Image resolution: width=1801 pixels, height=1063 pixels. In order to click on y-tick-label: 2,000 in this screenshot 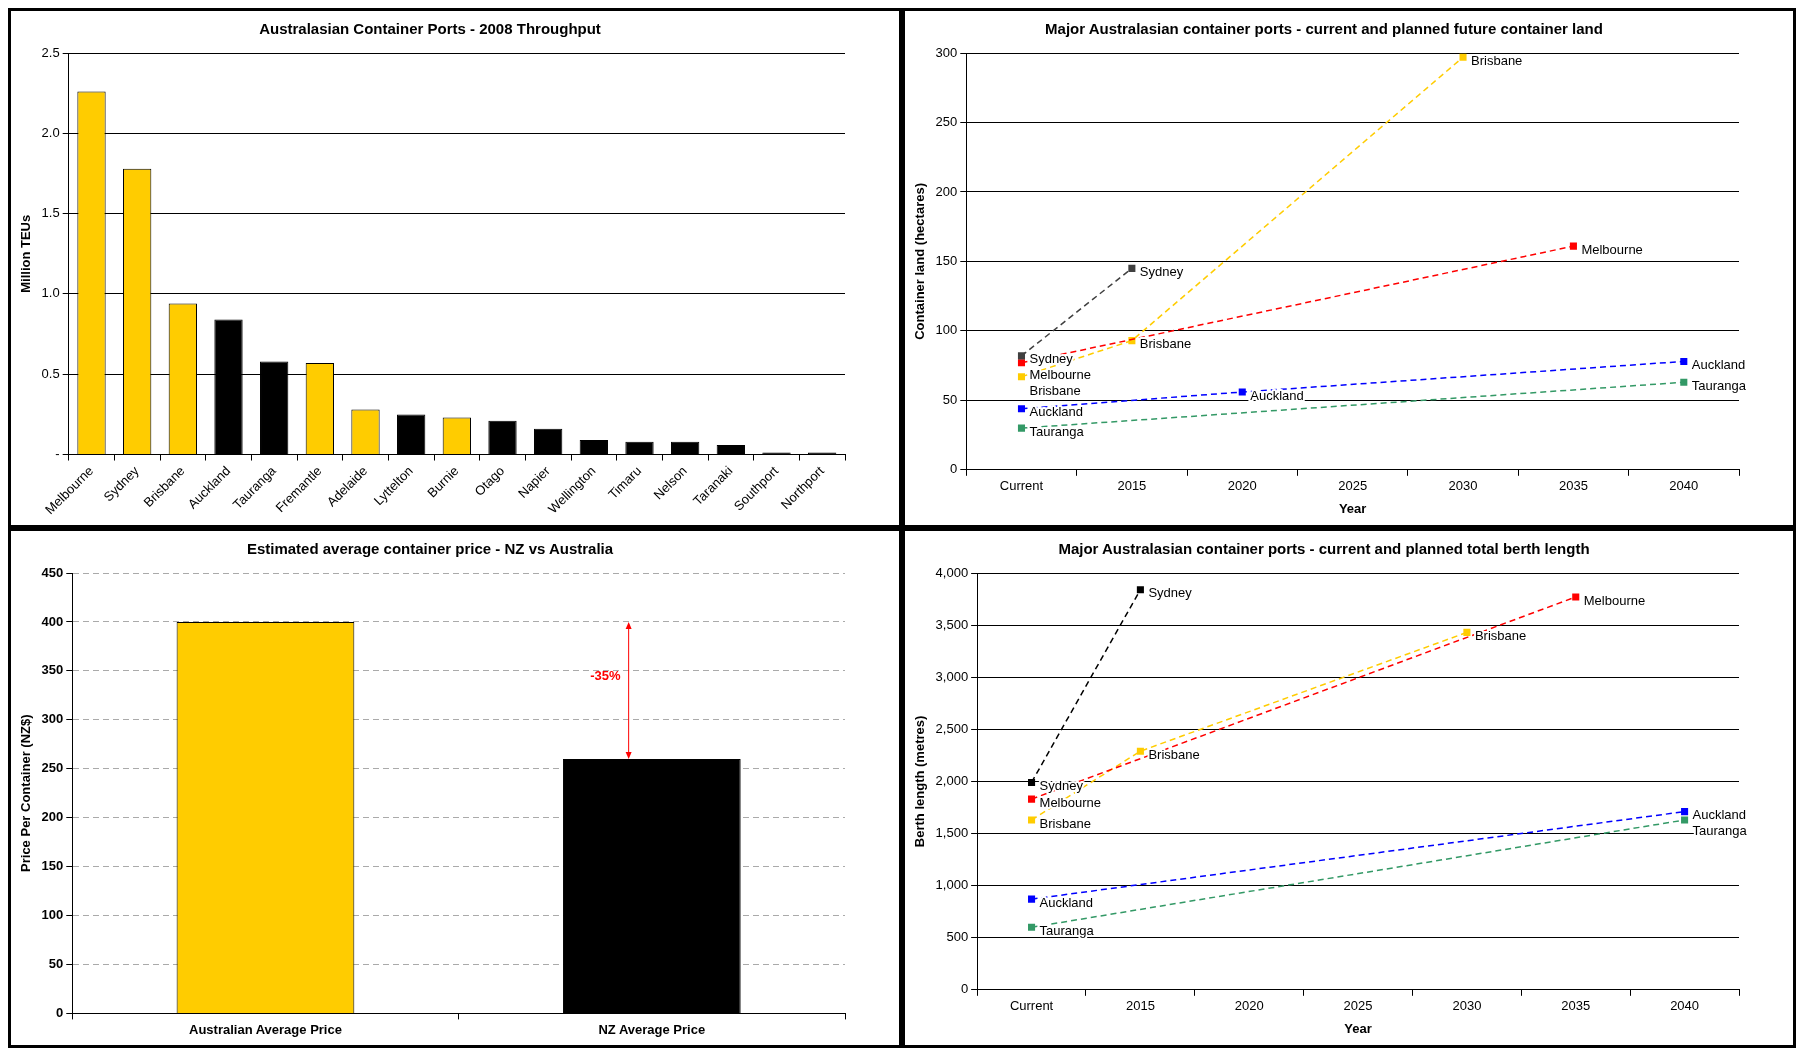, I will do `click(952, 780)`.